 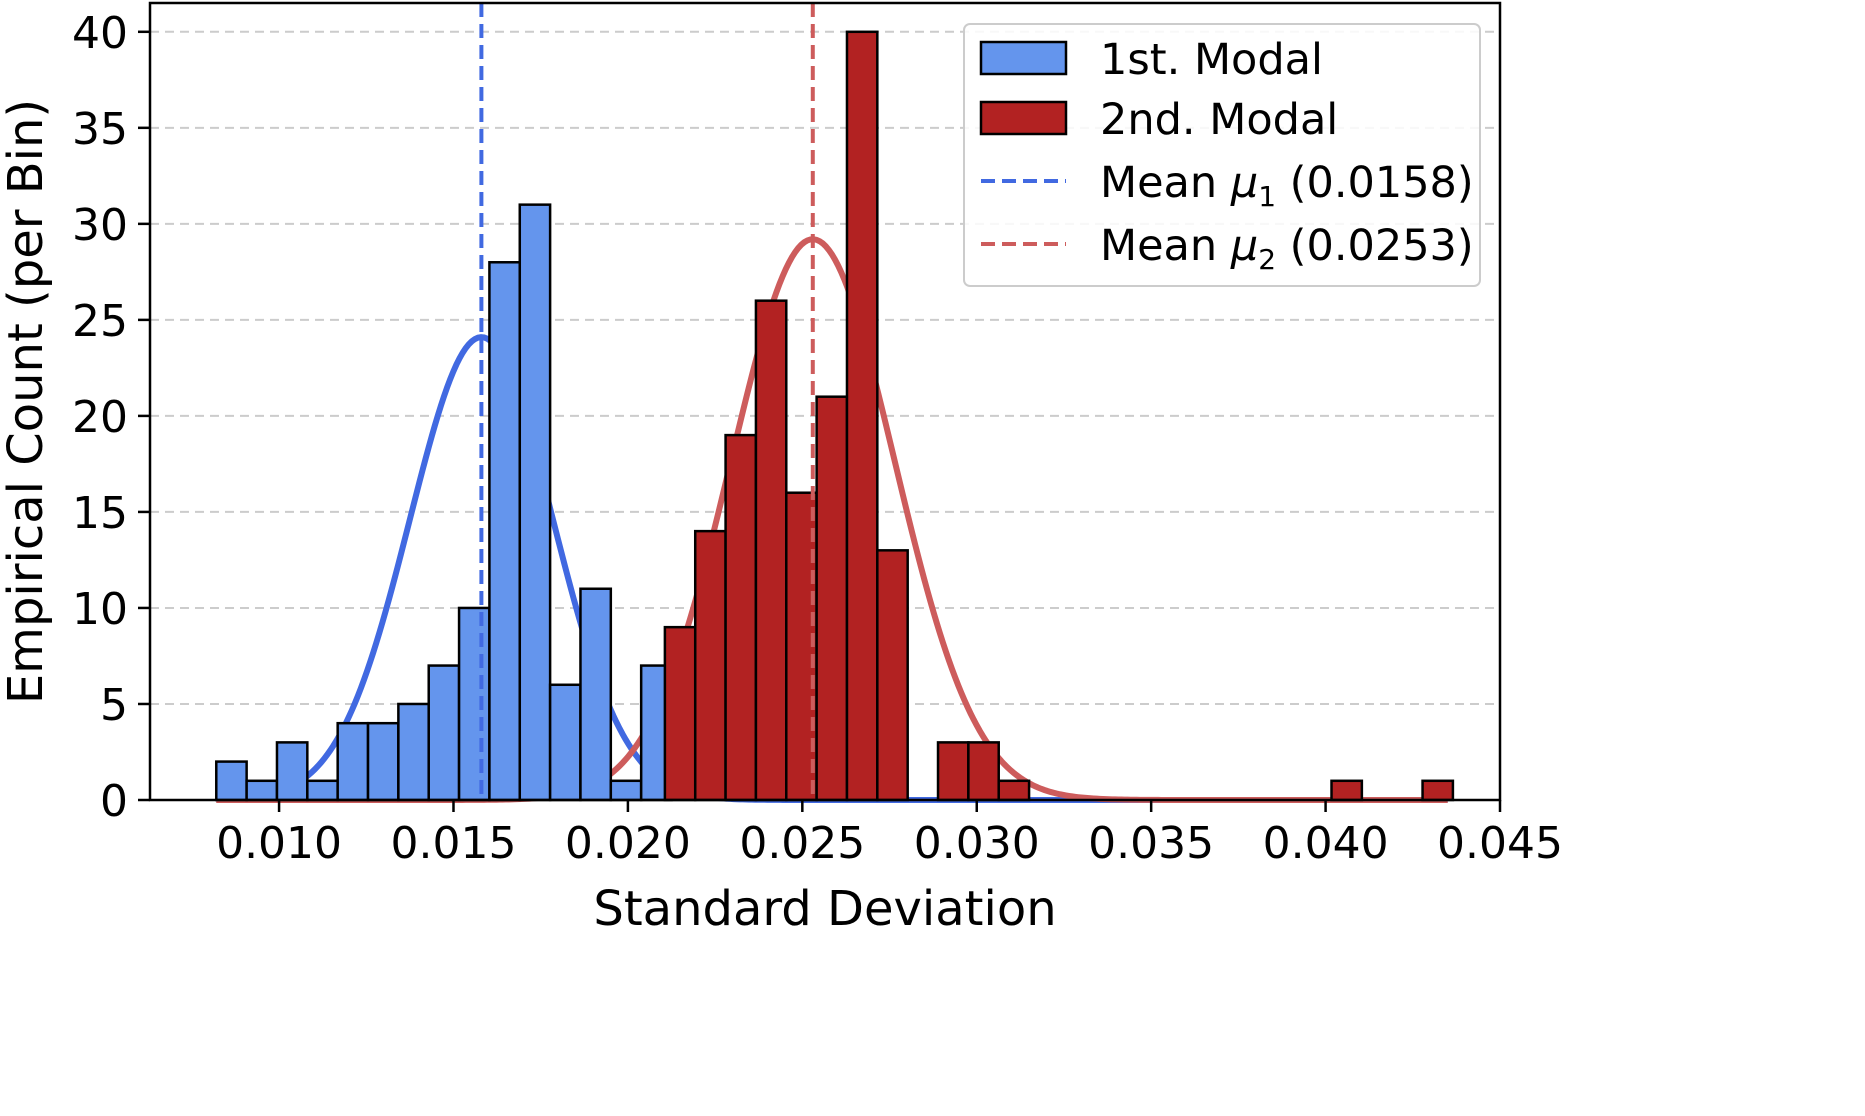 I want to click on legend-swatch-2nd-modal, so click(x=1023, y=118).